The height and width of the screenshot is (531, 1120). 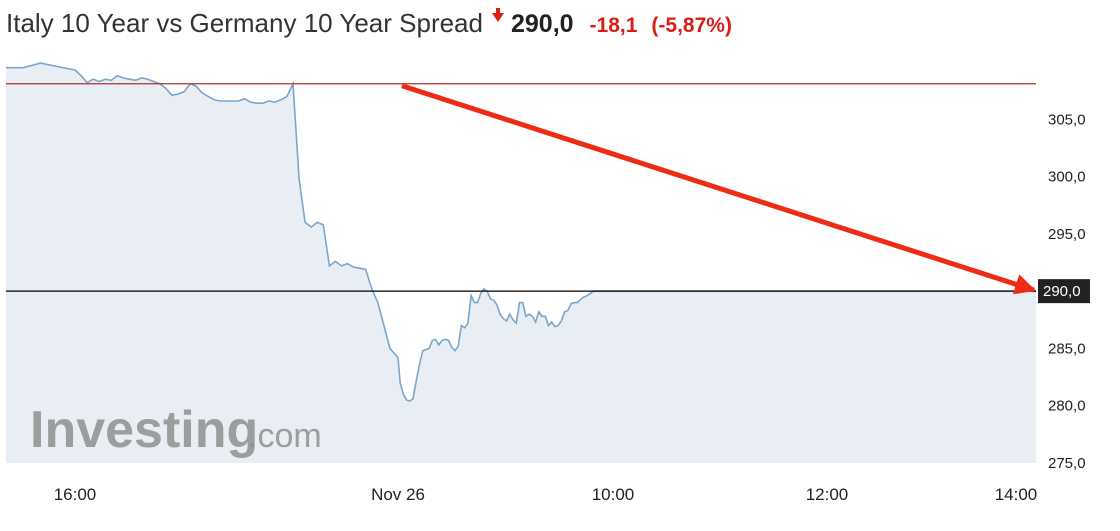 I want to click on watermark-suffix: .com, so click(x=285, y=436).